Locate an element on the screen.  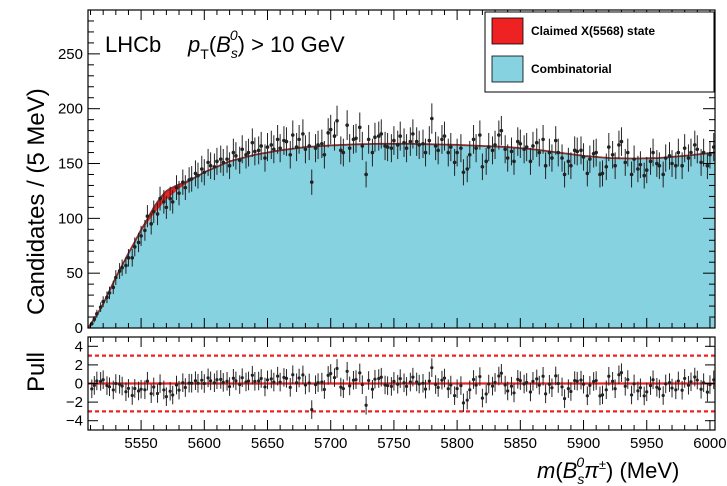
y-tick-label: 100 is located at coordinates (70, 218).